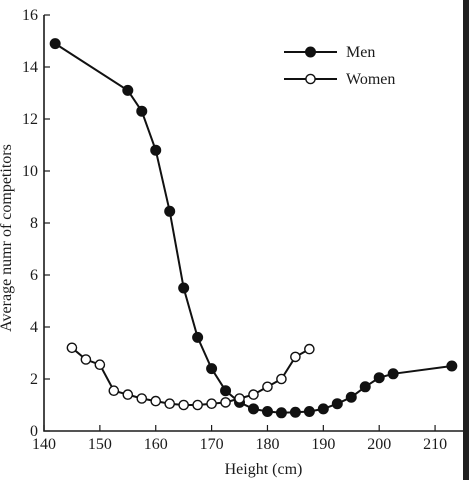 Image resolution: width=469 pixels, height=480 pixels. I want to click on y-tick-label: 10, so click(30, 171).